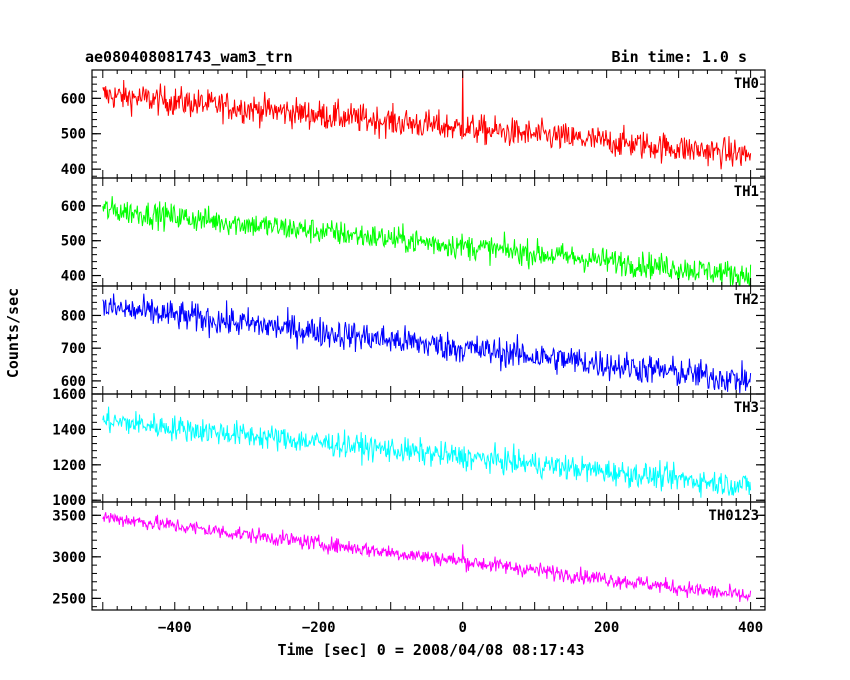 The height and width of the screenshot is (680, 850). I want to click on series-line-th1, so click(427, 241).